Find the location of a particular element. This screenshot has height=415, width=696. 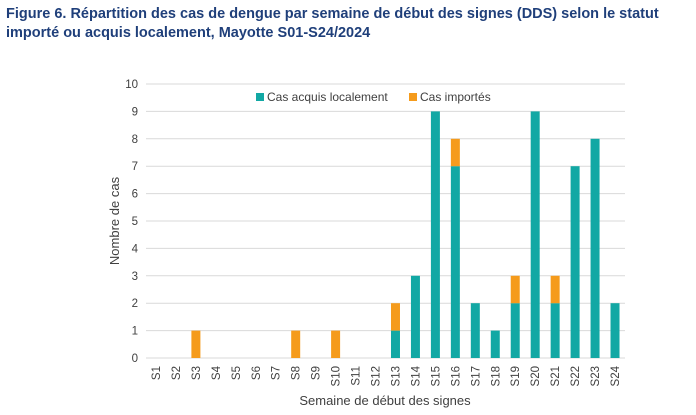

bar-local-S24 is located at coordinates (615, 330).